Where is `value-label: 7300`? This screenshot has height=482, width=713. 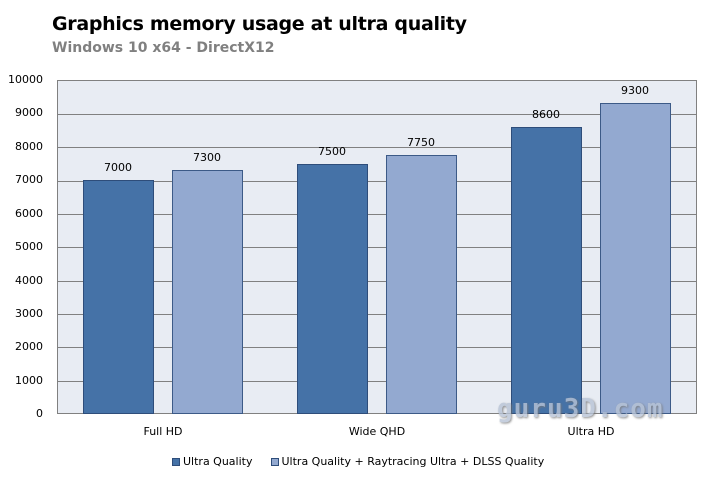
value-label: 7300 is located at coordinates (207, 157).